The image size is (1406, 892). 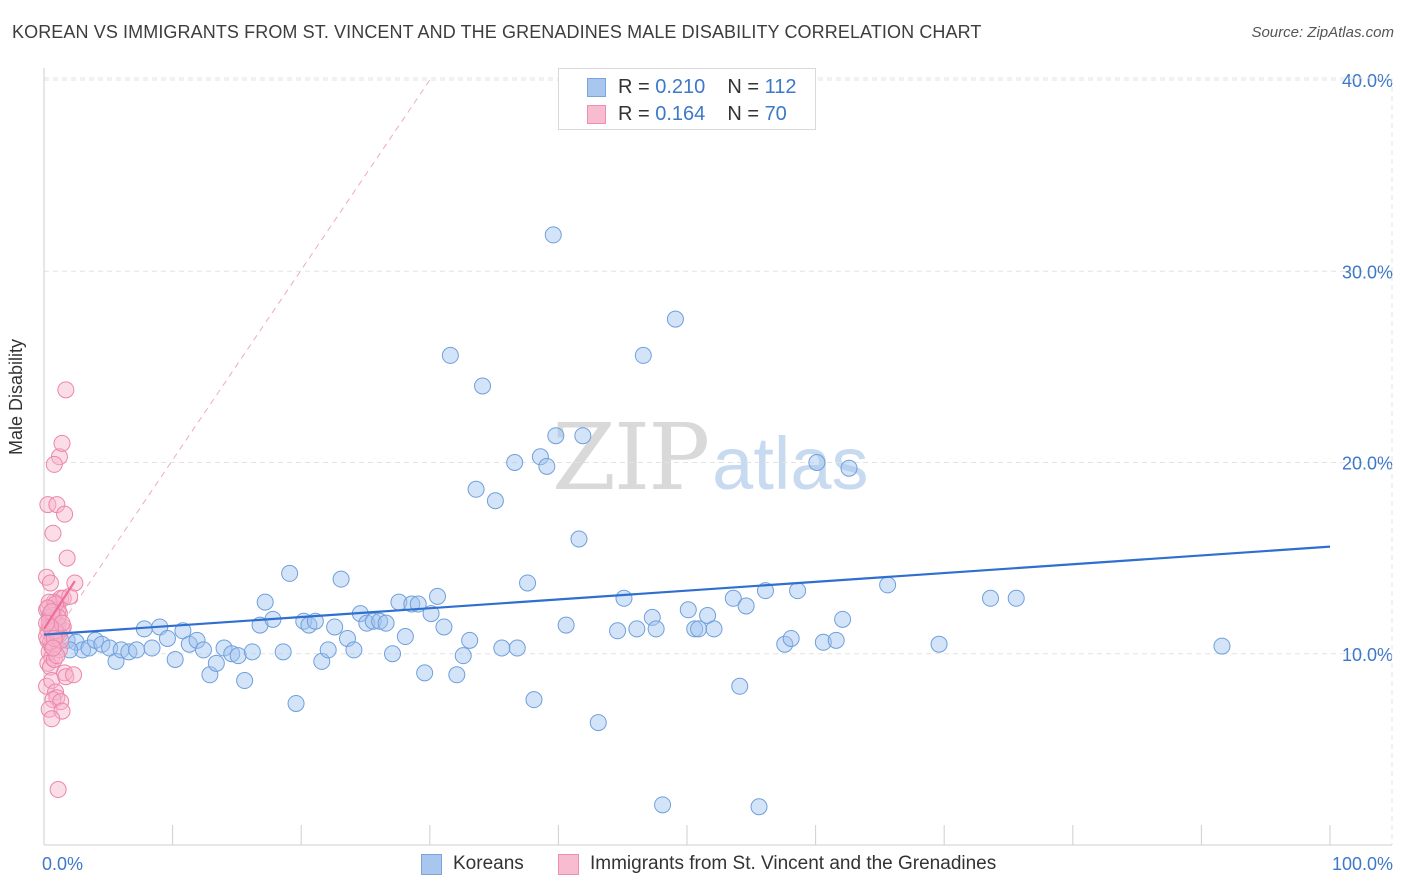 I want to click on legend-row-koreans: R = 0.210 N = 112, so click(x=691, y=87).